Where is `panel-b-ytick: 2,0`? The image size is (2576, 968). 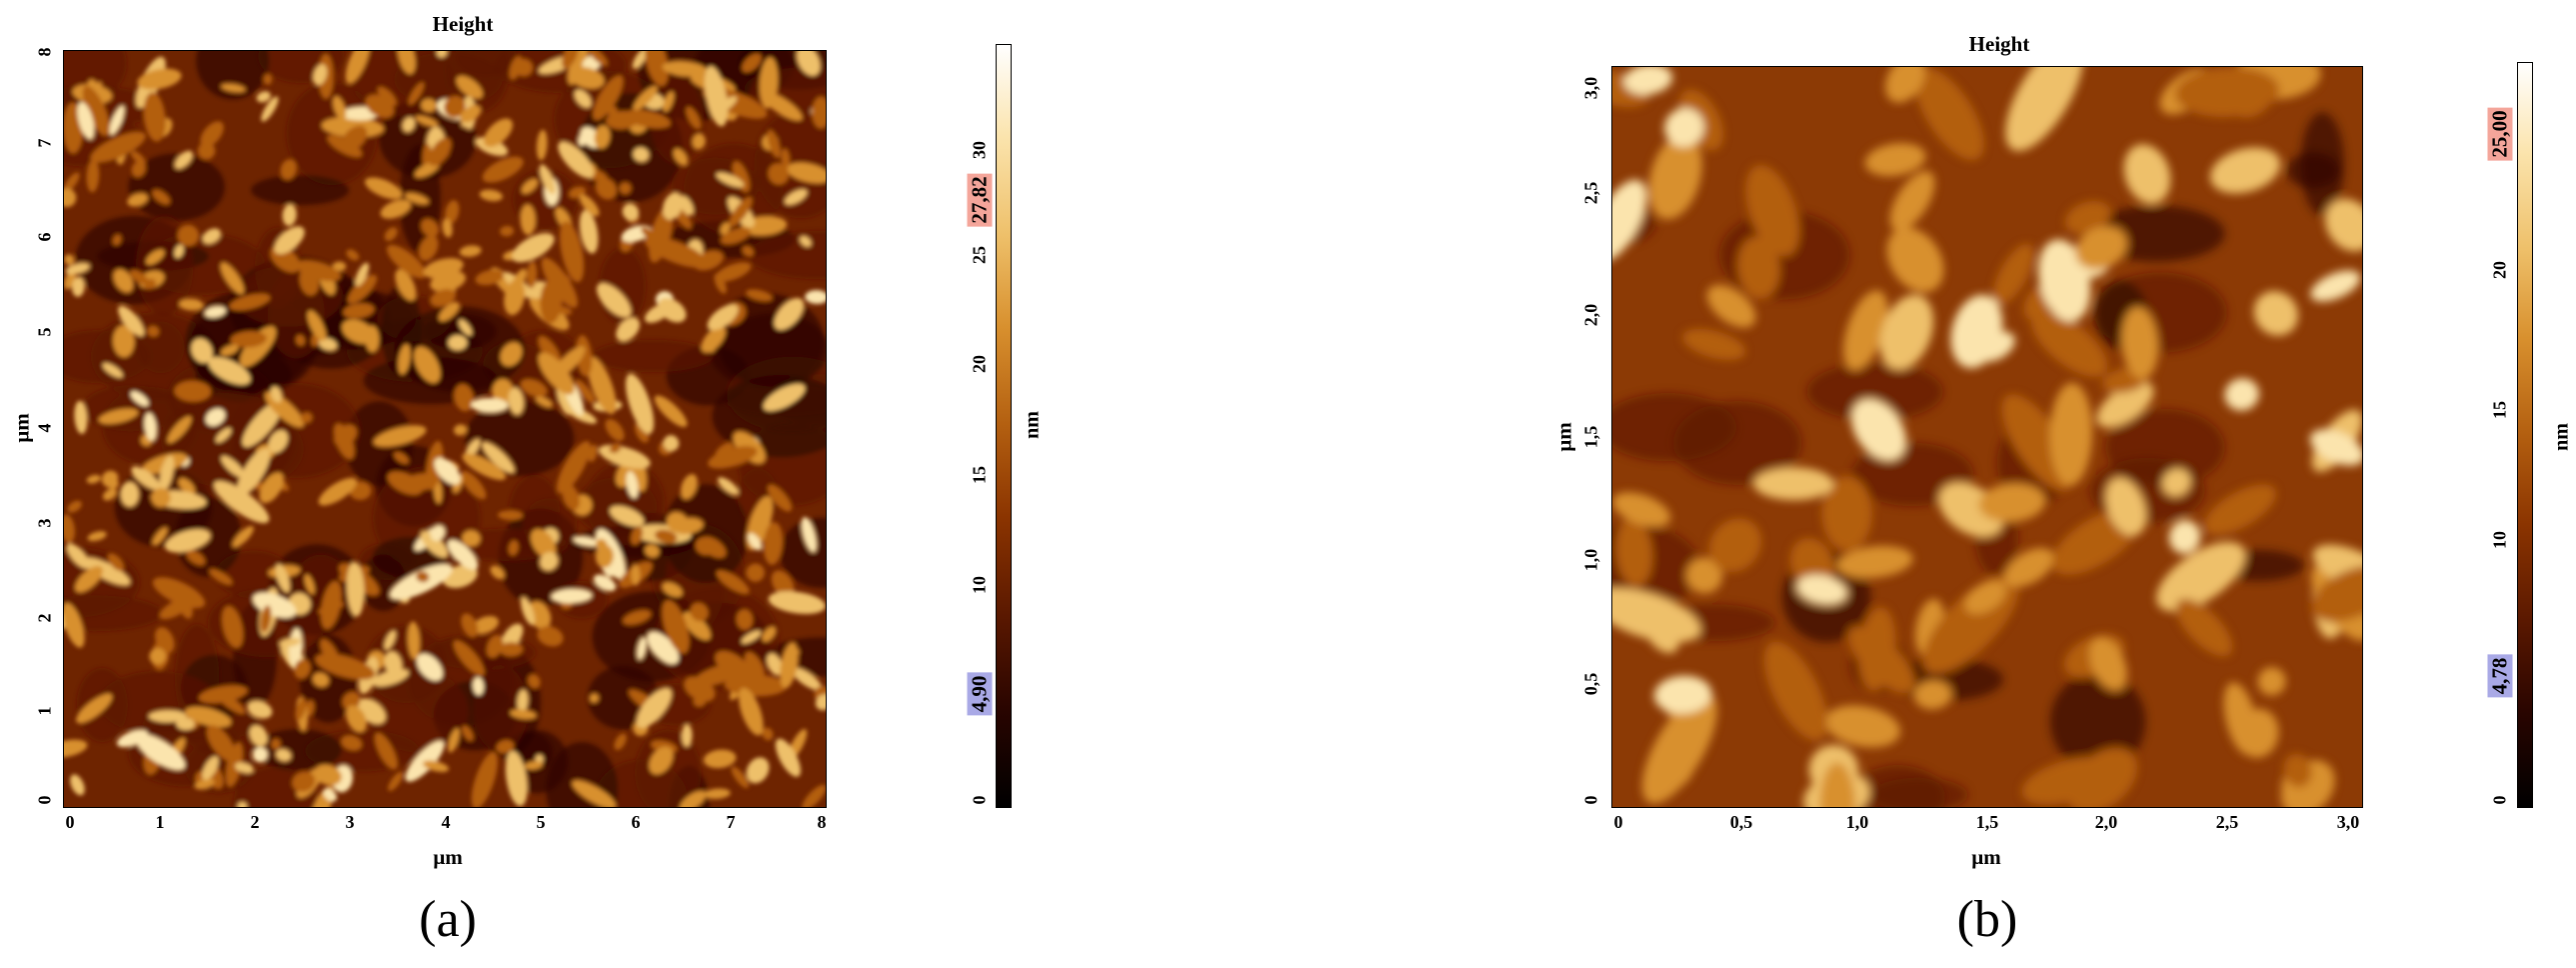
panel-b-ytick: 2,0 is located at coordinates (1591, 315).